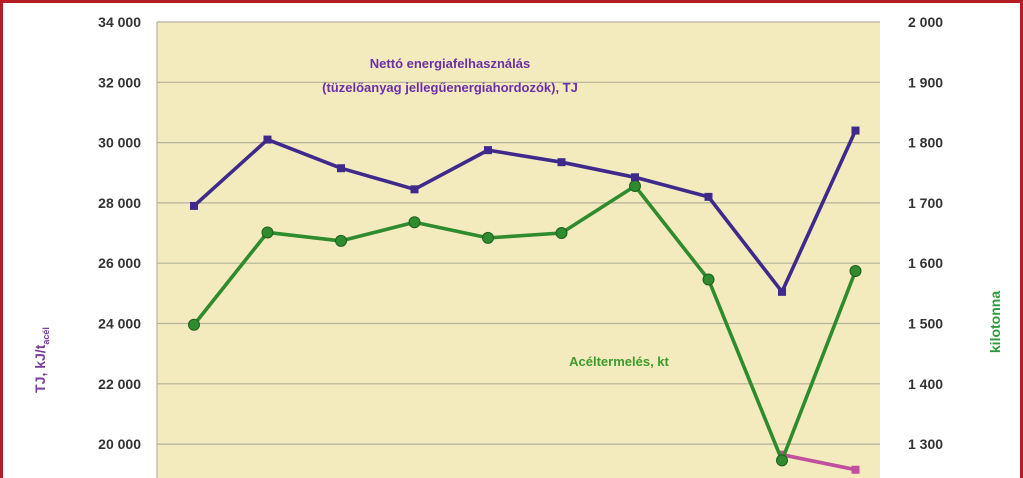 This screenshot has height=478, width=1023. What do you see at coordinates (119, 143) in the screenshot?
I see `left-tick-label: 30 000` at bounding box center [119, 143].